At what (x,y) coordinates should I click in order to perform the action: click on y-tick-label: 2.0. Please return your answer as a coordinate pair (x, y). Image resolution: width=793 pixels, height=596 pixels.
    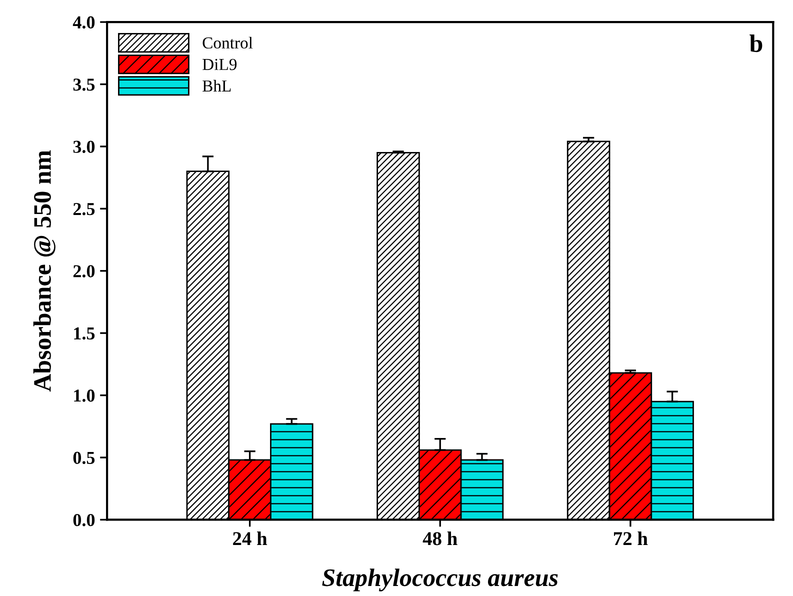
    Looking at the image, I should click on (84, 271).